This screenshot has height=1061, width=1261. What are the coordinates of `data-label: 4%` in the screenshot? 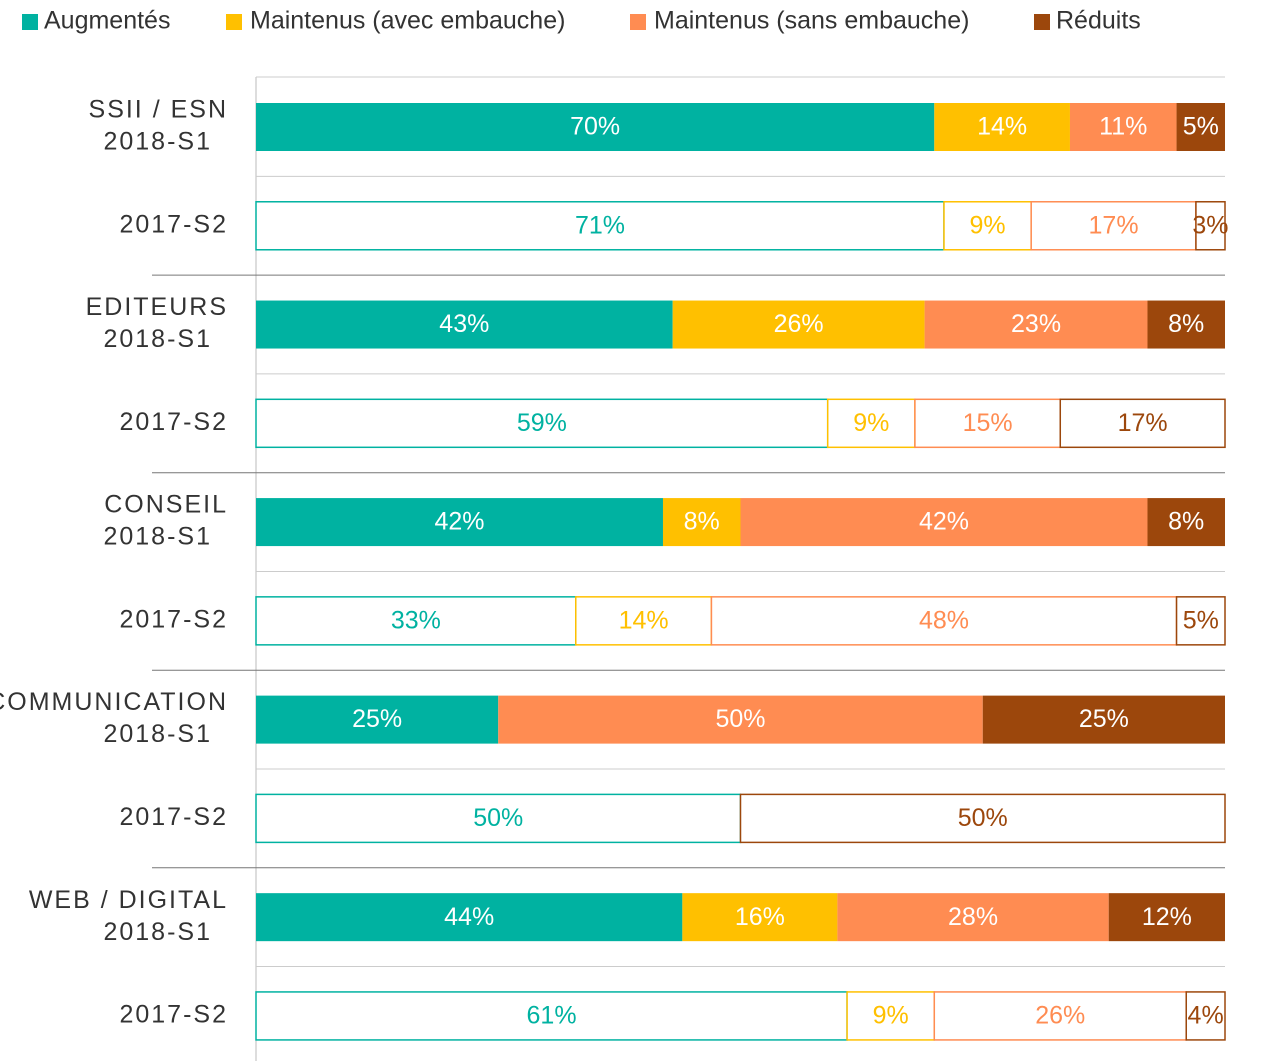 It's located at (1206, 1016).